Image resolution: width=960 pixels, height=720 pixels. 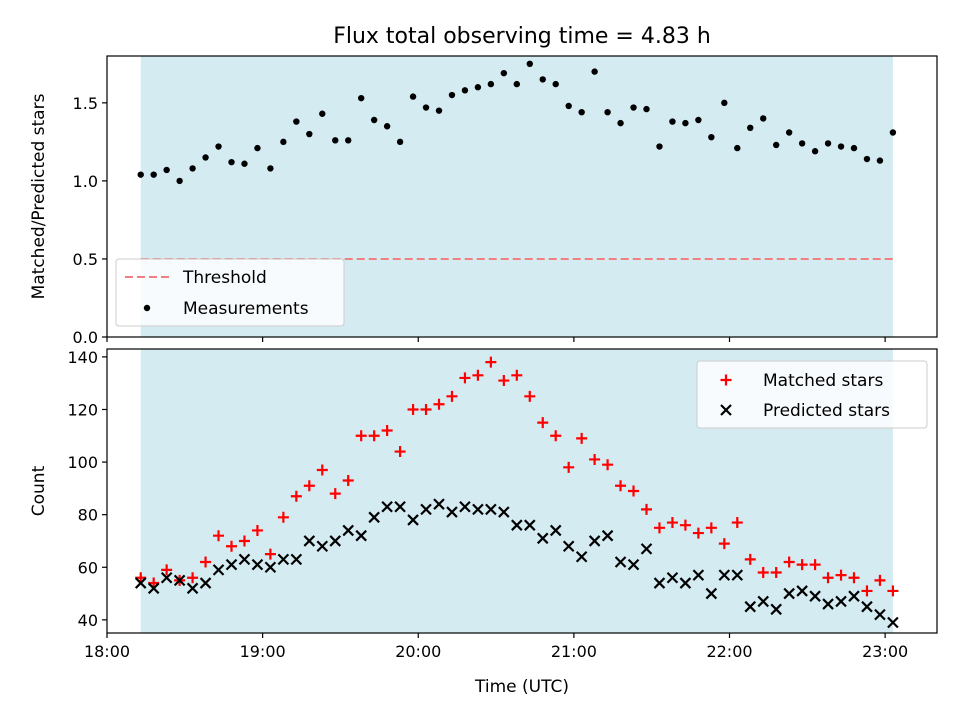 I want to click on y-axis-label: Matched/Predicted stars, so click(x=39, y=196).